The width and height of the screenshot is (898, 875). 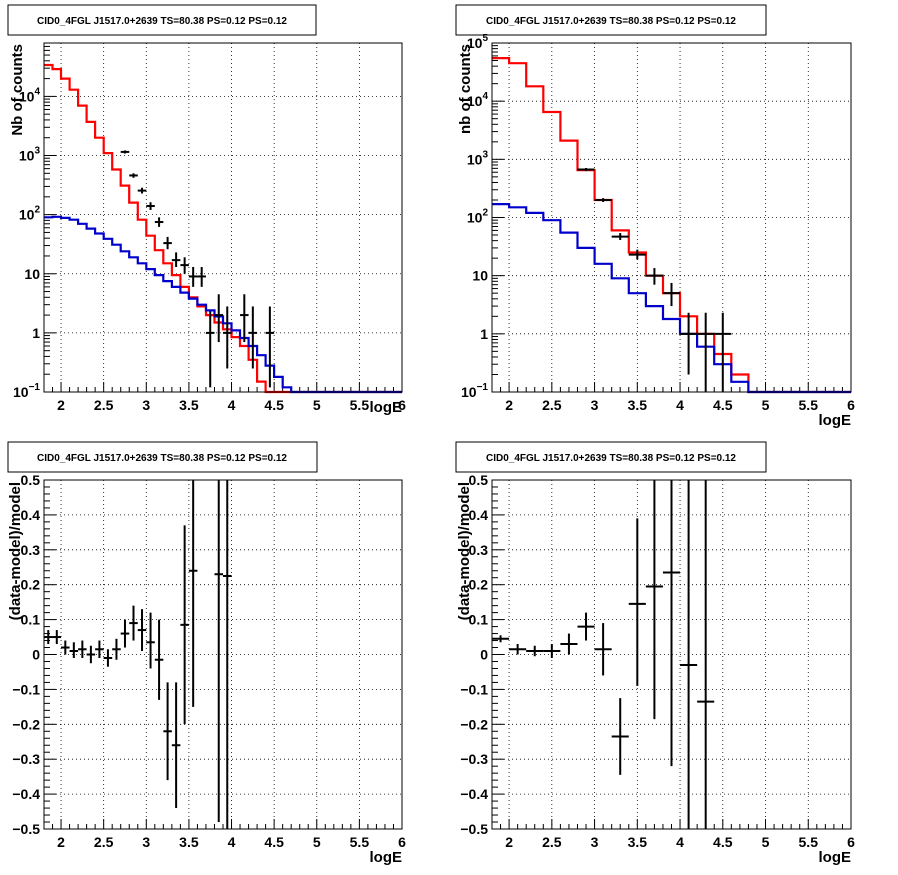 I want to click on tick-base: 1, so click(x=36, y=333).